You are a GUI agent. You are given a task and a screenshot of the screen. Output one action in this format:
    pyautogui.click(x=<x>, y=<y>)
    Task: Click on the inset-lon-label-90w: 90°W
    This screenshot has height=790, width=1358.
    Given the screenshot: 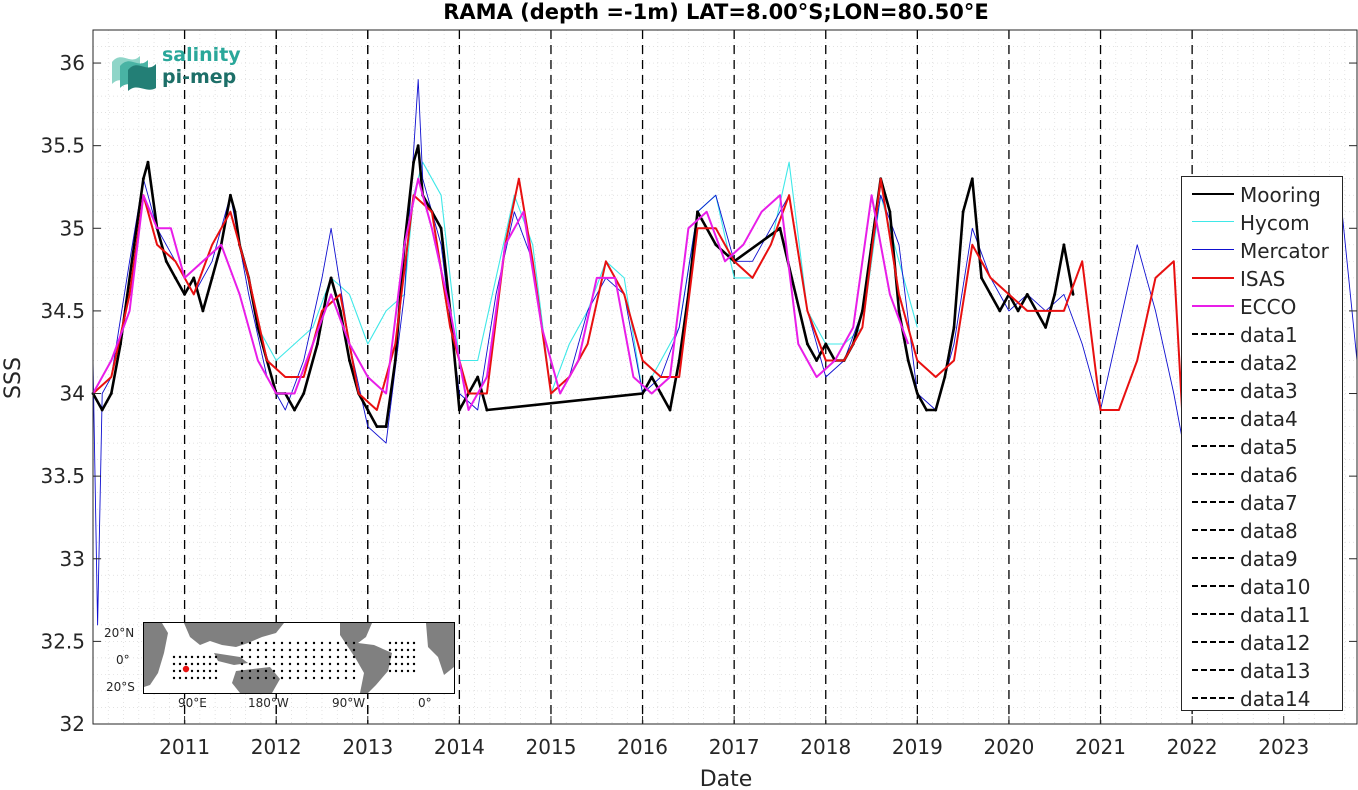 What is the action you would take?
    pyautogui.click(x=349, y=703)
    